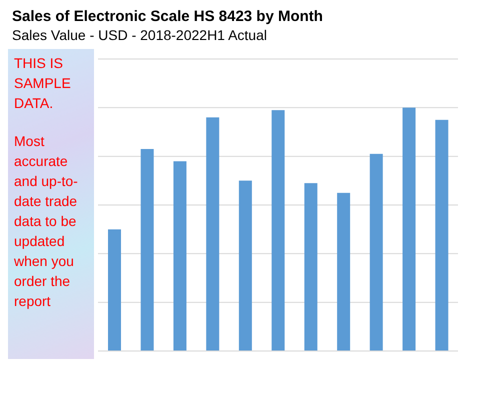  Describe the element at coordinates (51, 204) in the screenshot. I see `sample-notice-panel: THIS IS SAMPLE DATA. Most accurate and up-to-date trade data to be updated when you order the report` at that location.